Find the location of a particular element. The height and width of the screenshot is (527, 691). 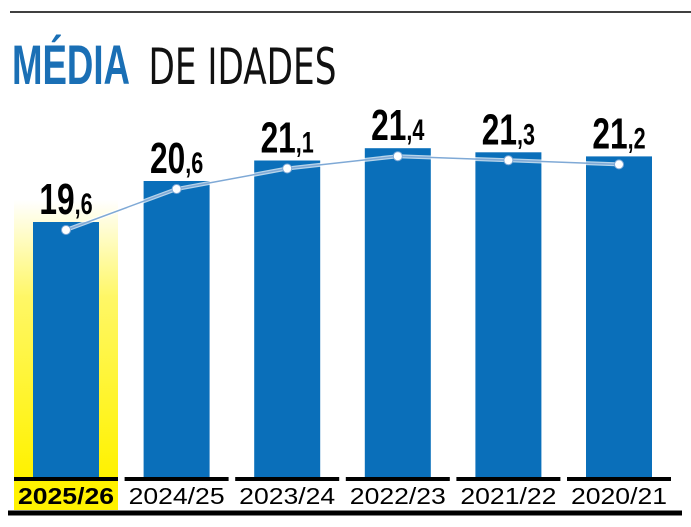

chart-title: MÉDIA DE IDADES is located at coordinates (174, 64).